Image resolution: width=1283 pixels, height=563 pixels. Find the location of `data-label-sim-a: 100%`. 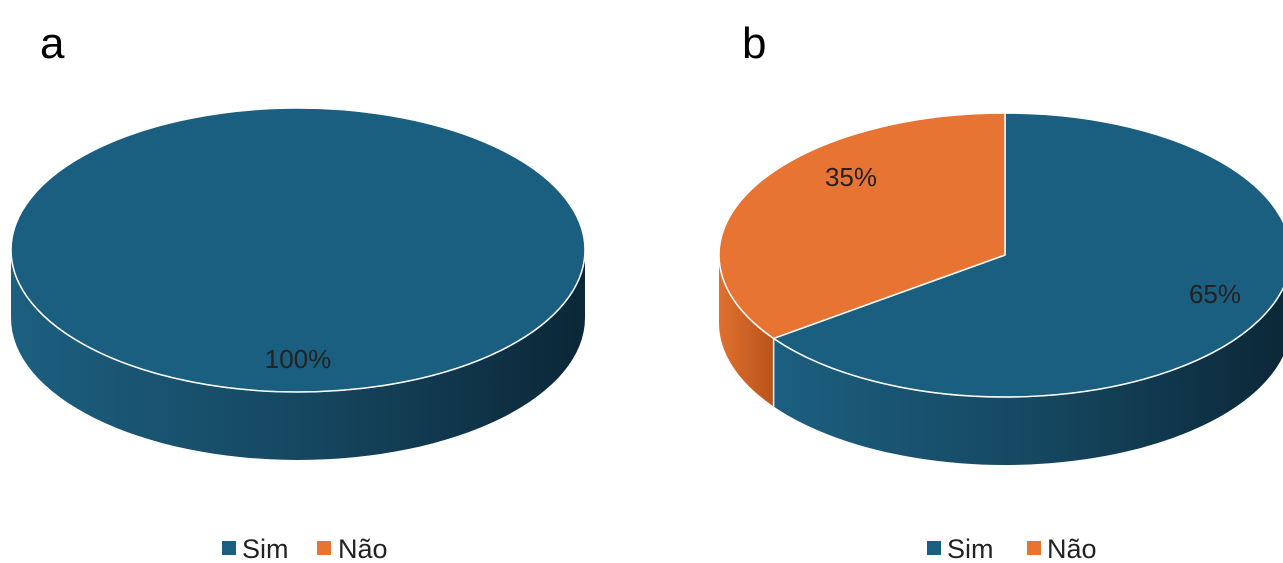

data-label-sim-a: 100% is located at coordinates (298, 359).